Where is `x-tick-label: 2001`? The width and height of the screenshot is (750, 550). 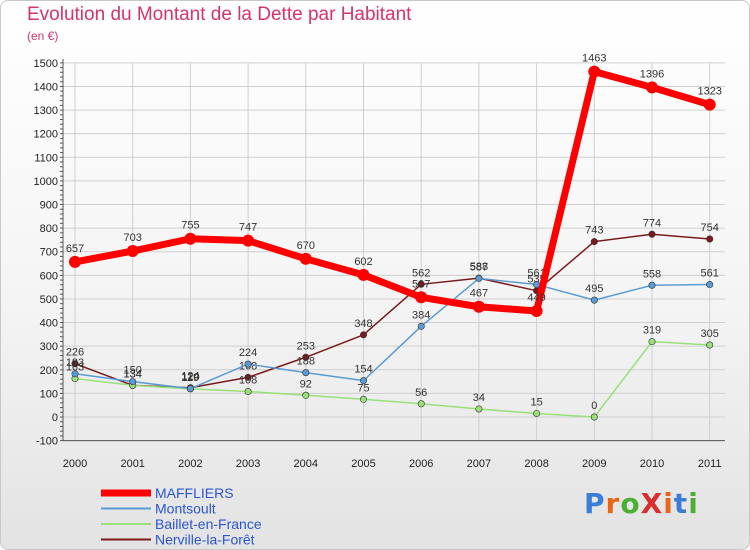
x-tick-label: 2001 is located at coordinates (132, 464).